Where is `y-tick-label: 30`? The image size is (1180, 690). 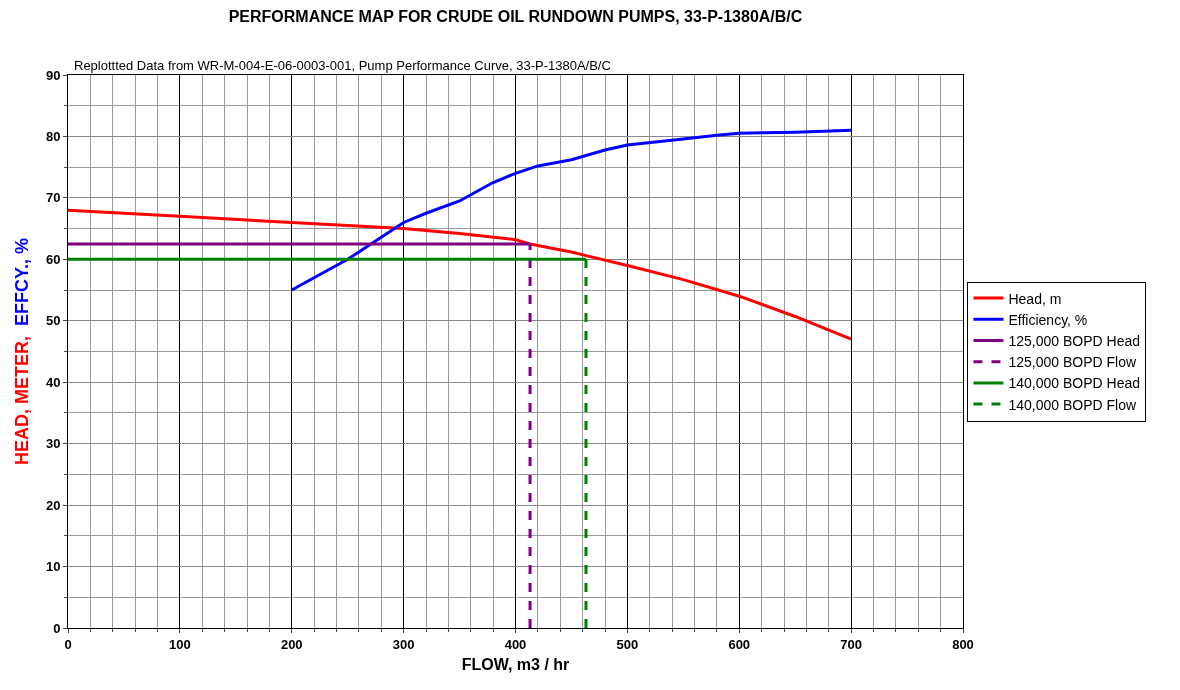 y-tick-label: 30 is located at coordinates (53, 444).